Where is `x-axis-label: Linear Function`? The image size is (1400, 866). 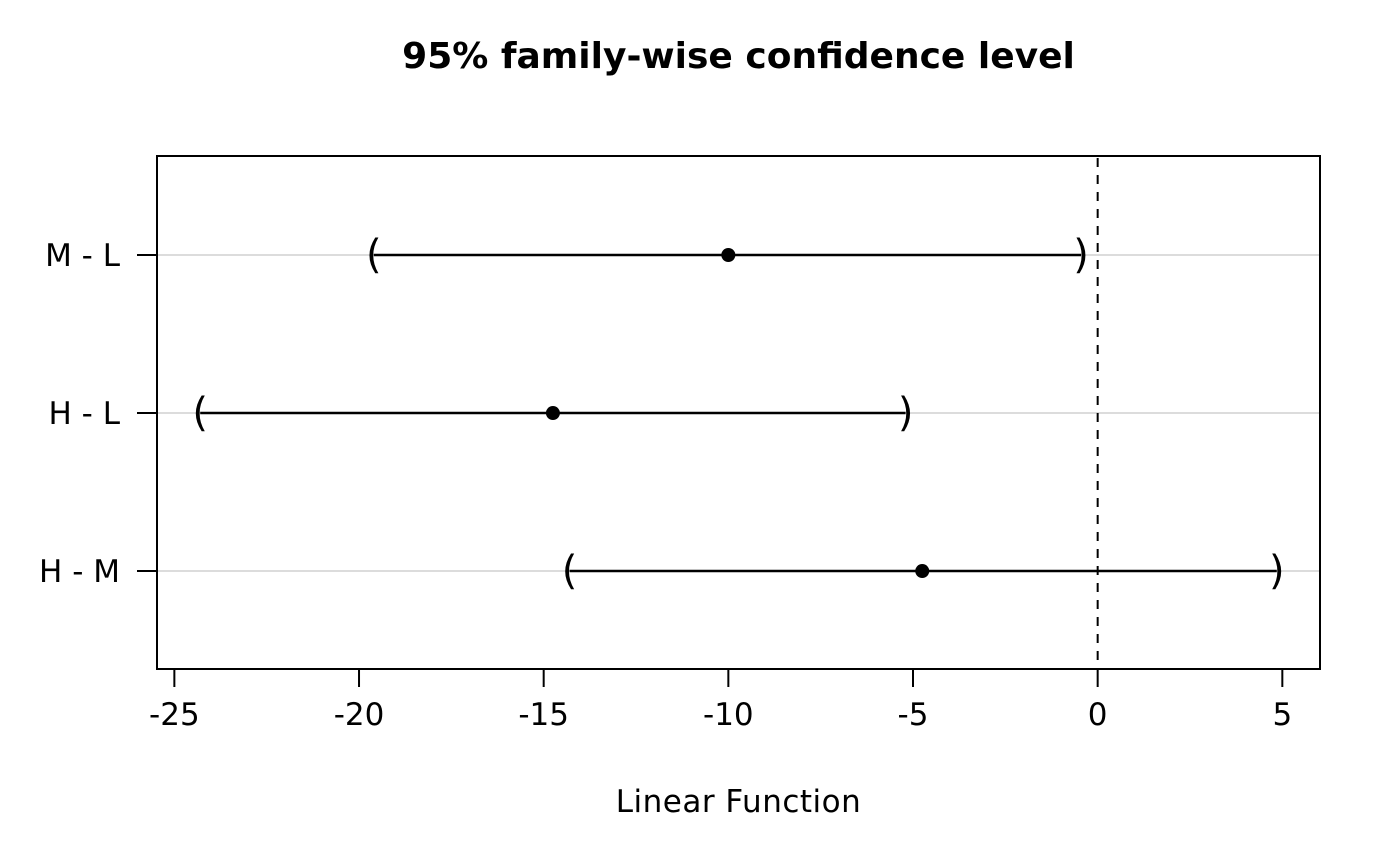
x-axis-label: Linear Function is located at coordinates (738, 802).